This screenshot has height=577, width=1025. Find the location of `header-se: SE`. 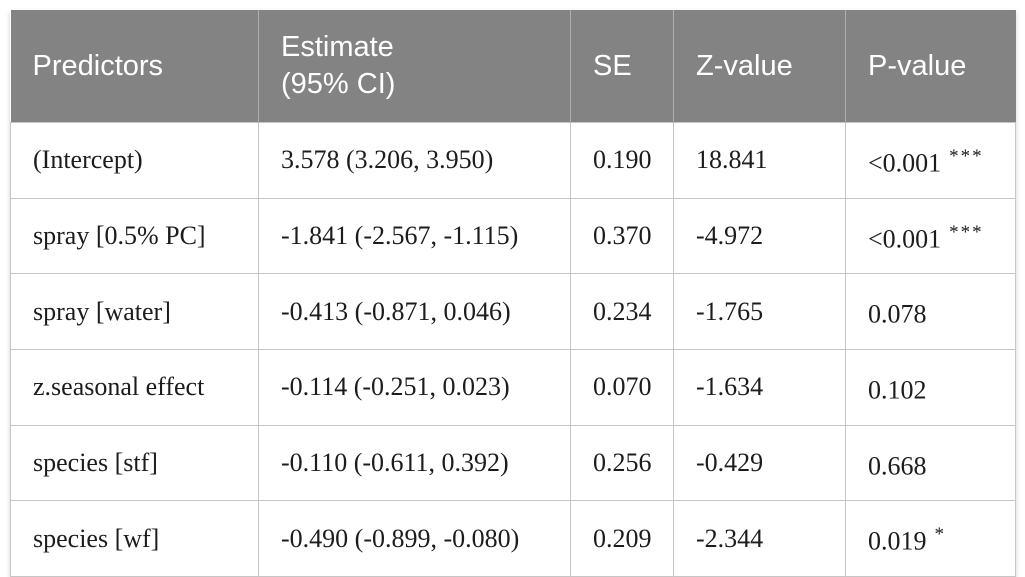

header-se: SE is located at coordinates (622, 66).